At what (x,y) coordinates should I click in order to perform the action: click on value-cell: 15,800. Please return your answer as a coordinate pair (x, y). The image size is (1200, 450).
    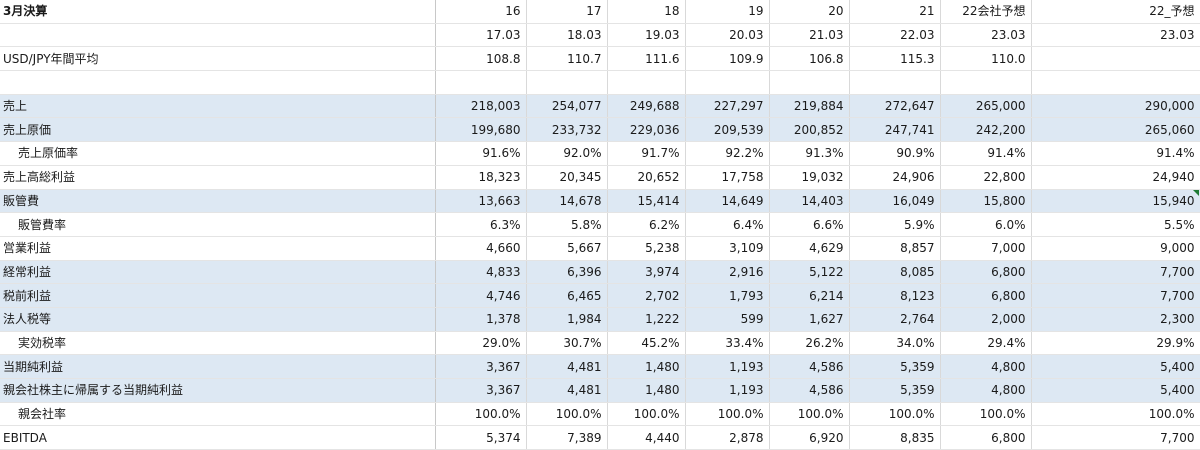
    Looking at the image, I should click on (986, 201).